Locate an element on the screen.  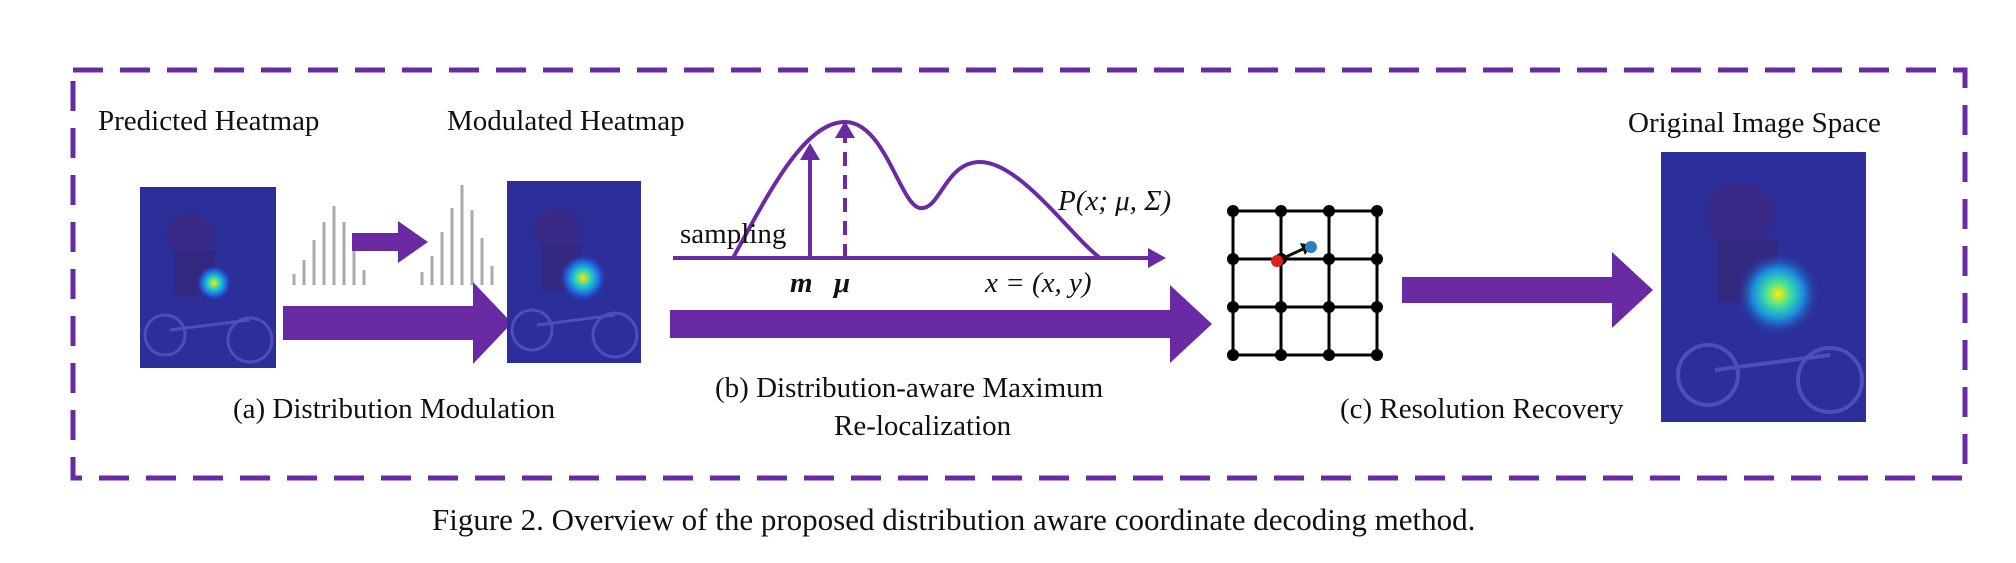
distribution-label: P(x; μ, Σ) is located at coordinates (1114, 201).